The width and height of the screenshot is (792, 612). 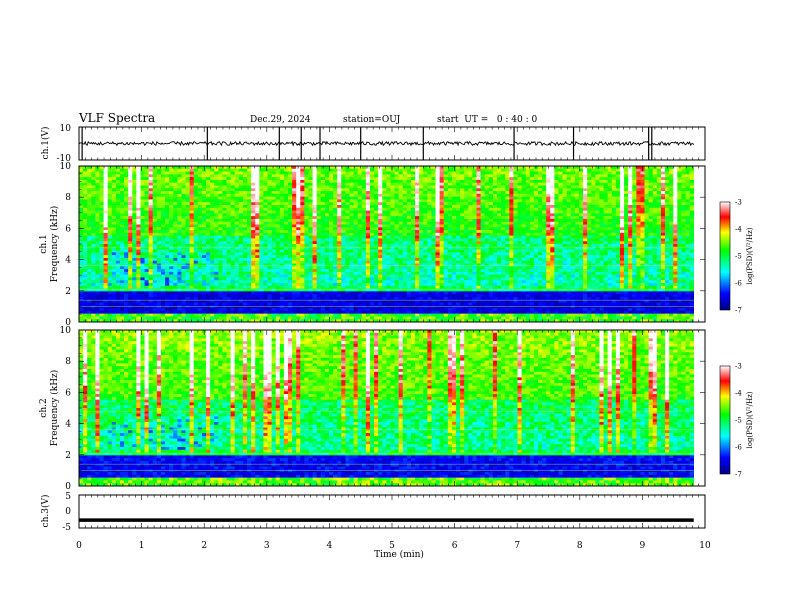 I want to click on date-label: Dec.29, 2024, so click(x=280, y=120).